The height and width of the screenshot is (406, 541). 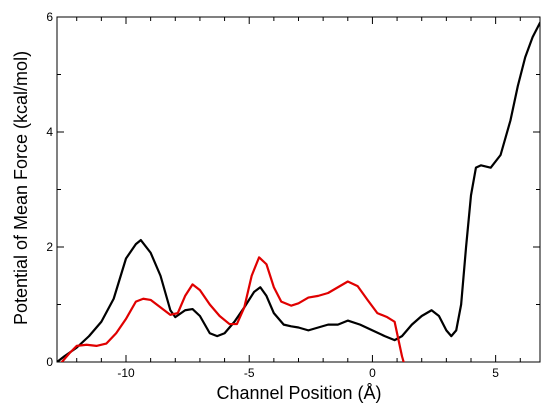 What do you see at coordinates (298, 393) in the screenshot?
I see `x-axis-label: Channel Position (Å)` at bounding box center [298, 393].